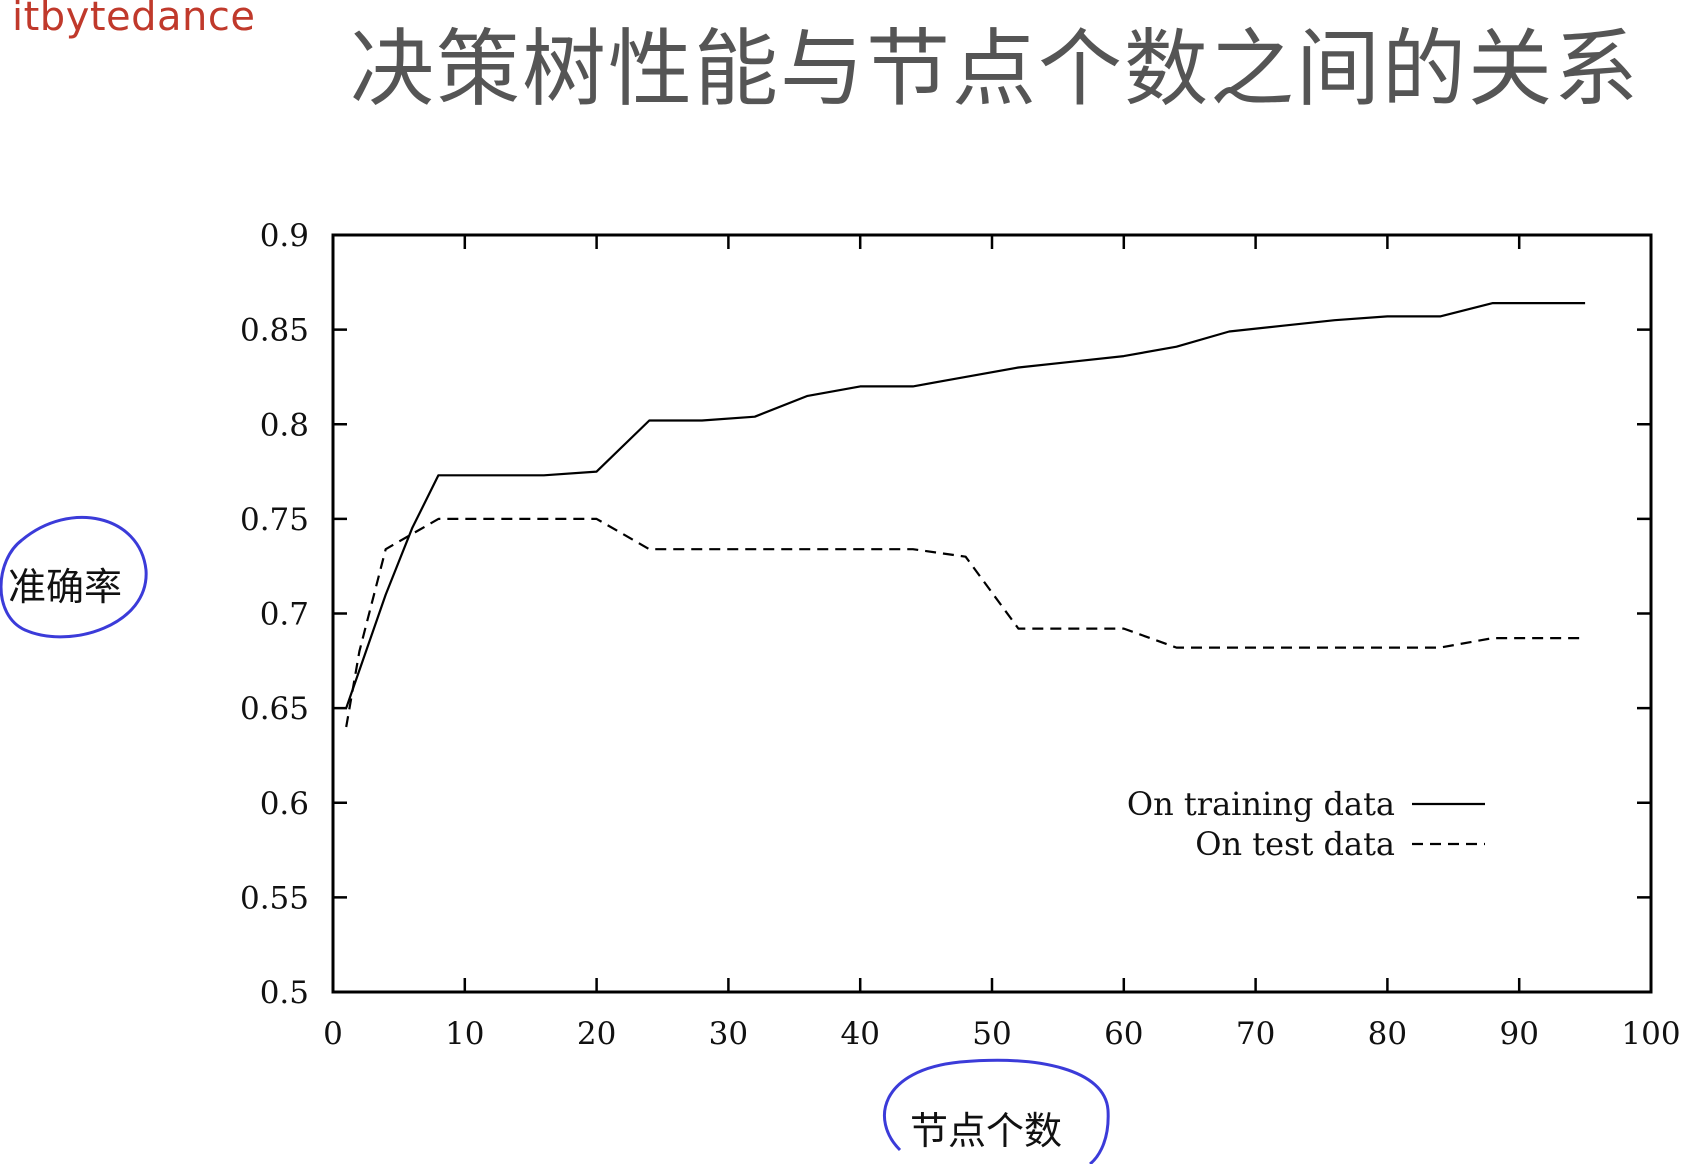  I want to click on y-tick-label: 0.5, so click(284, 993).